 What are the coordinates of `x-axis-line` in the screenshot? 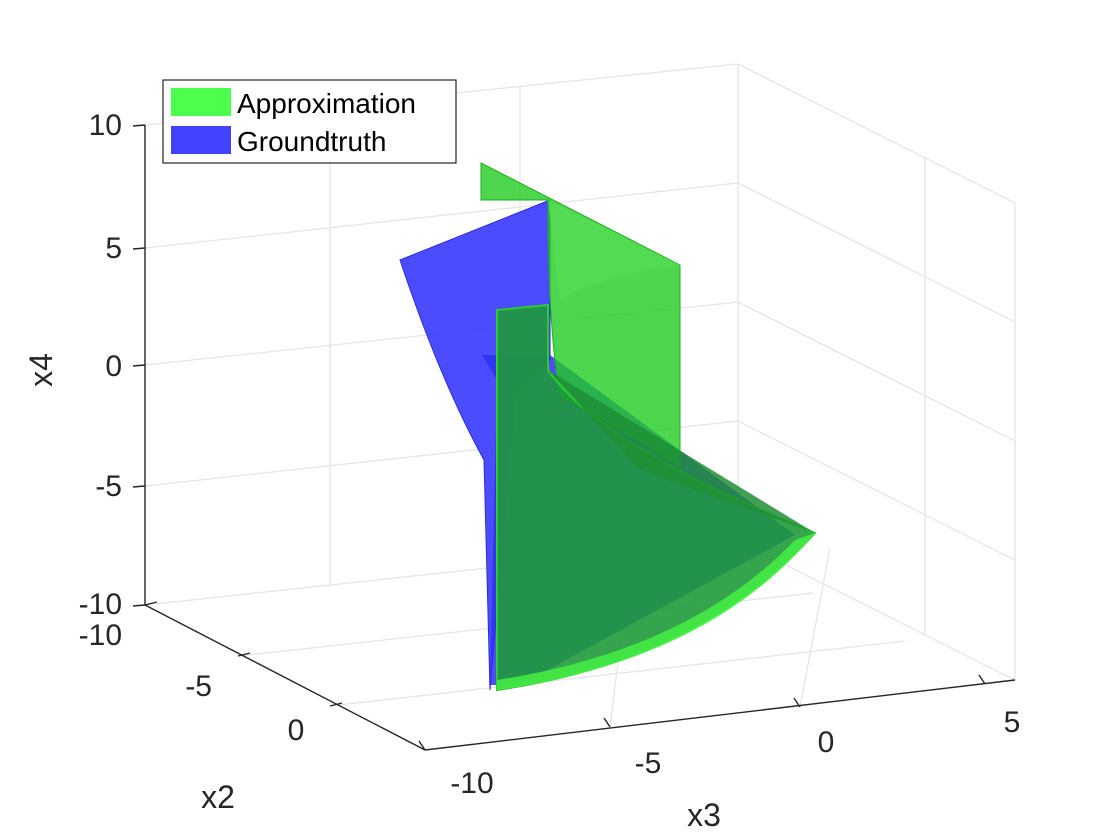 It's located at (720, 715).